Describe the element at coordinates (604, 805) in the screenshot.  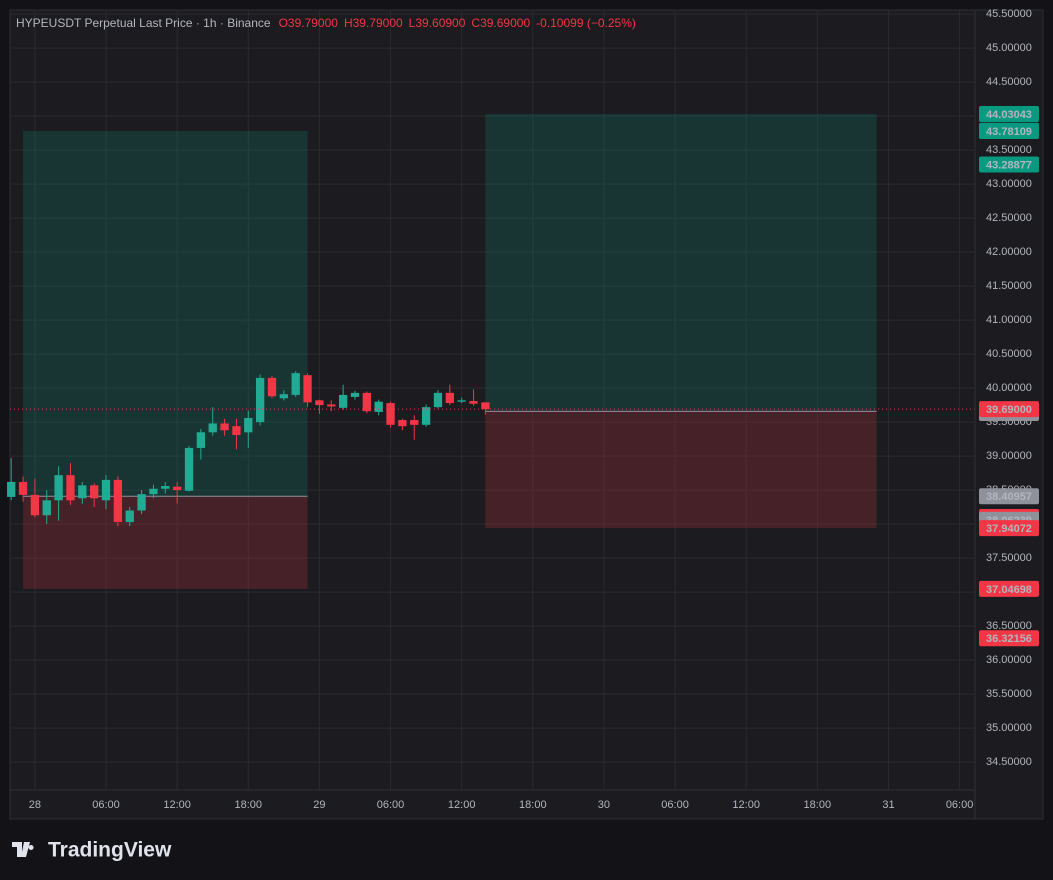
I see `x-tick-label: 30` at that location.